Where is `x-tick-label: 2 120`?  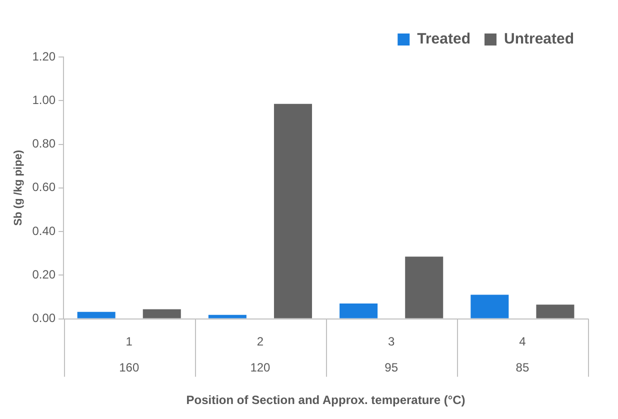 x-tick-label: 2 120 is located at coordinates (260, 354).